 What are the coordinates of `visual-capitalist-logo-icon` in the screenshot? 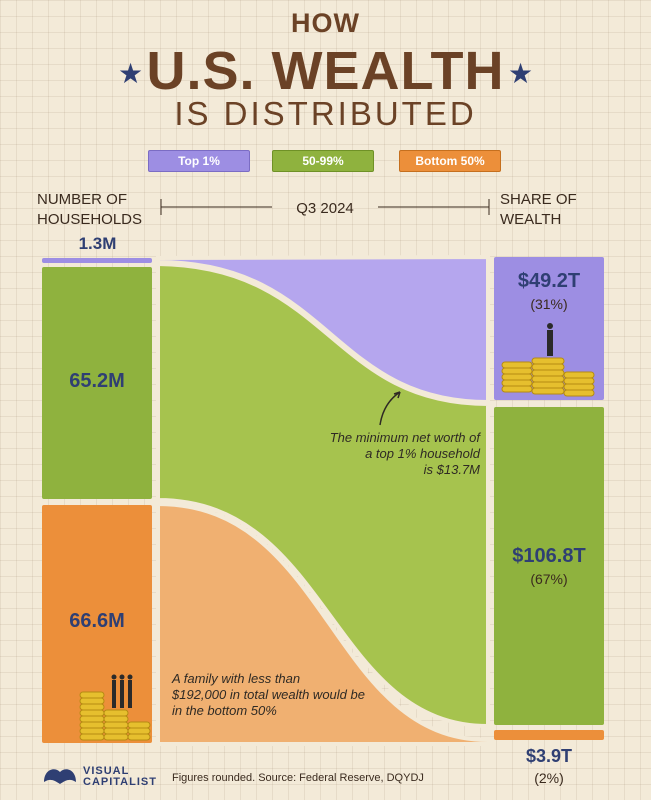 It's located at (60, 776).